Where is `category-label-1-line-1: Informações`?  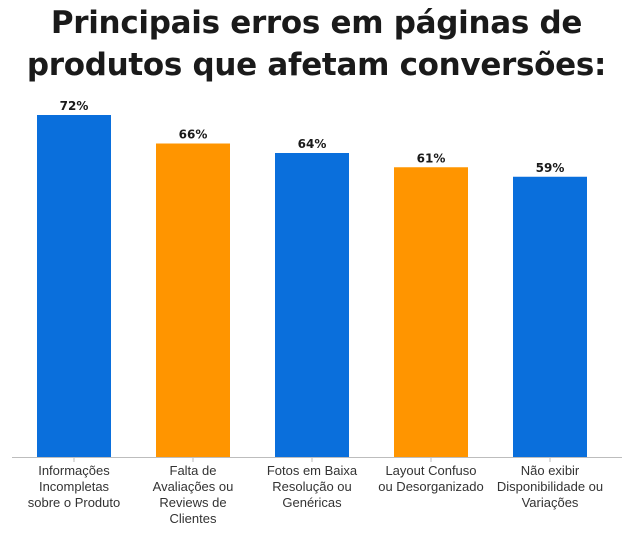 category-label-1-line-1: Informações is located at coordinates (74, 470).